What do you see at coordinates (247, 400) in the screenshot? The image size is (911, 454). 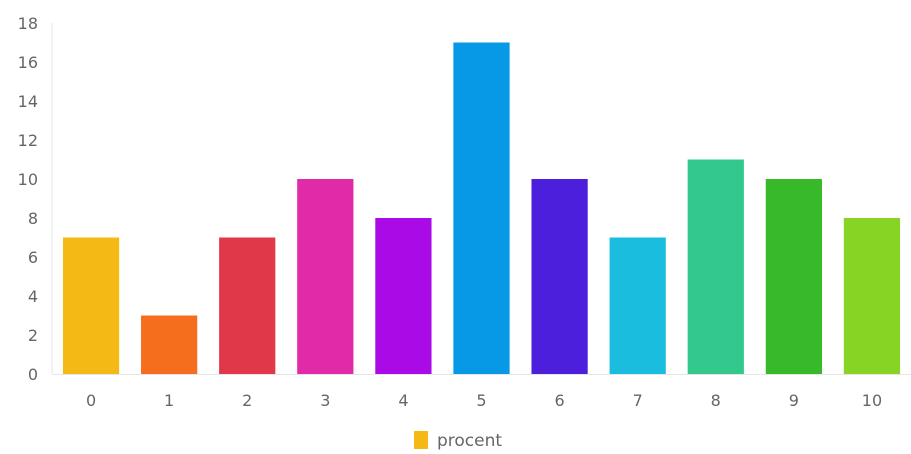 I see `x-tick-label: 2` at bounding box center [247, 400].